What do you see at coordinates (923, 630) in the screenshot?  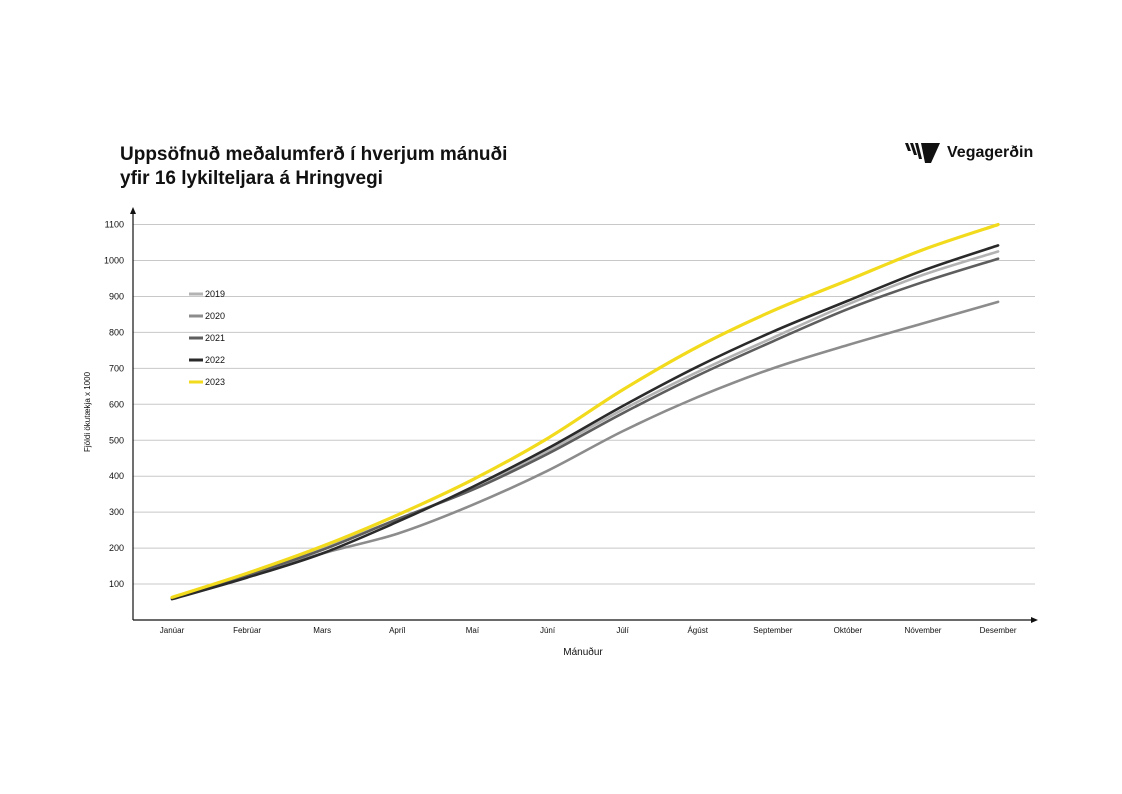 I see `x-tick-label: Nóvember` at bounding box center [923, 630].